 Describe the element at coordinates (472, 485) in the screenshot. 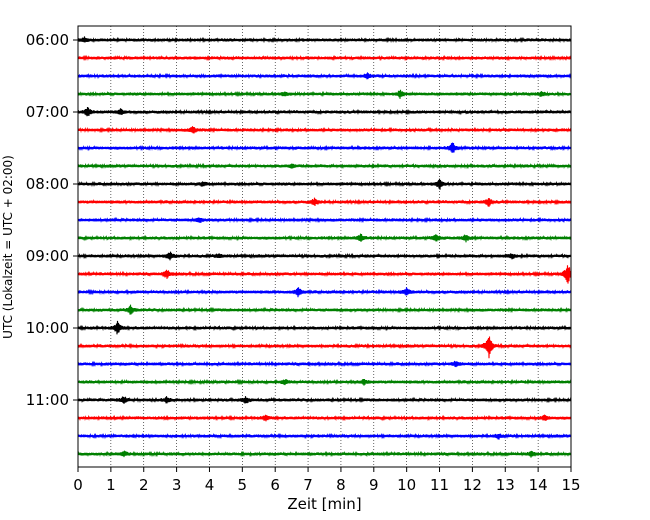

I see `x-tick-label: 12` at that location.